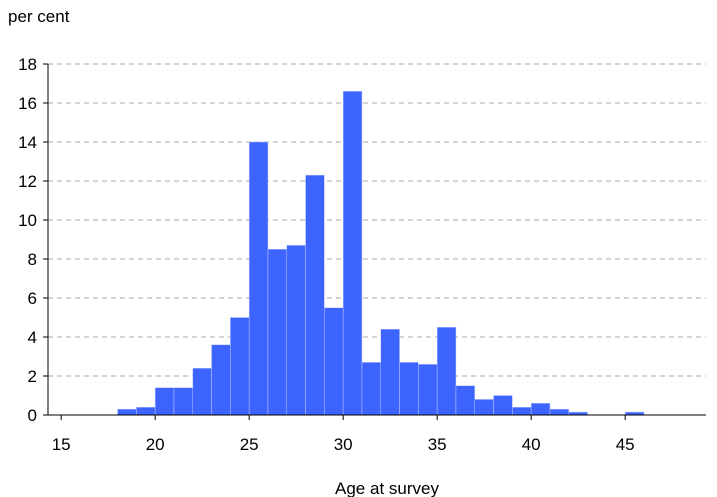  I want to click on y-tick-label-4: 4, so click(32, 337).